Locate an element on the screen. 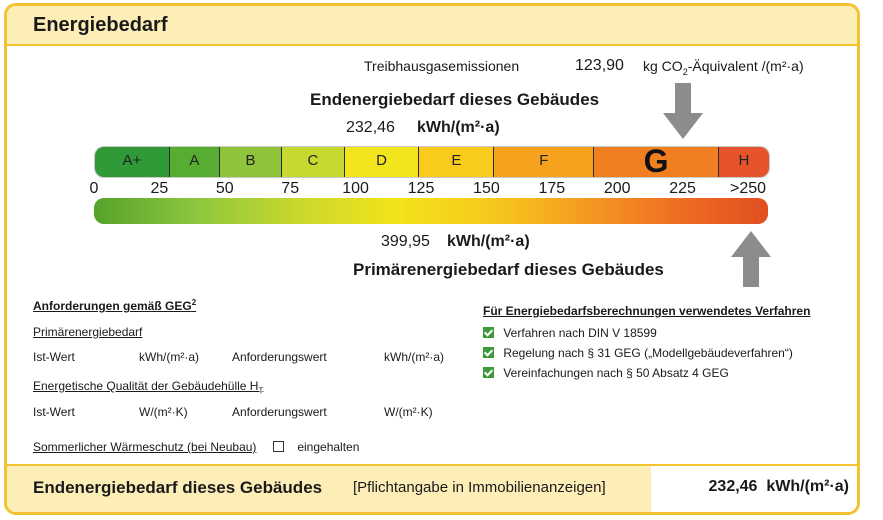 The height and width of the screenshot is (520, 883). primaerenergie-value: 399,95 is located at coordinates (405, 241).